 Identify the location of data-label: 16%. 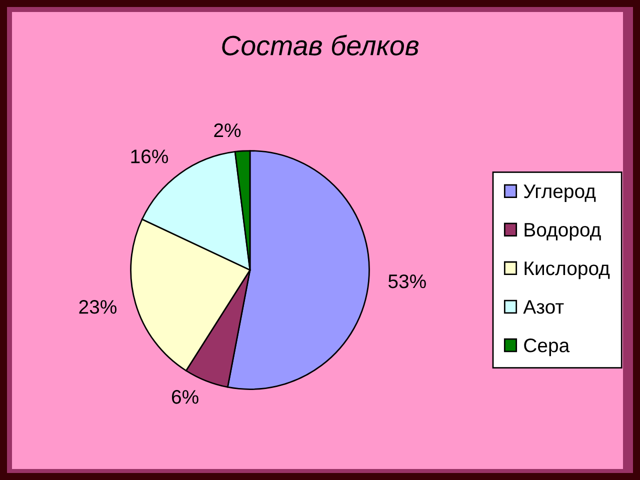
(149, 157).